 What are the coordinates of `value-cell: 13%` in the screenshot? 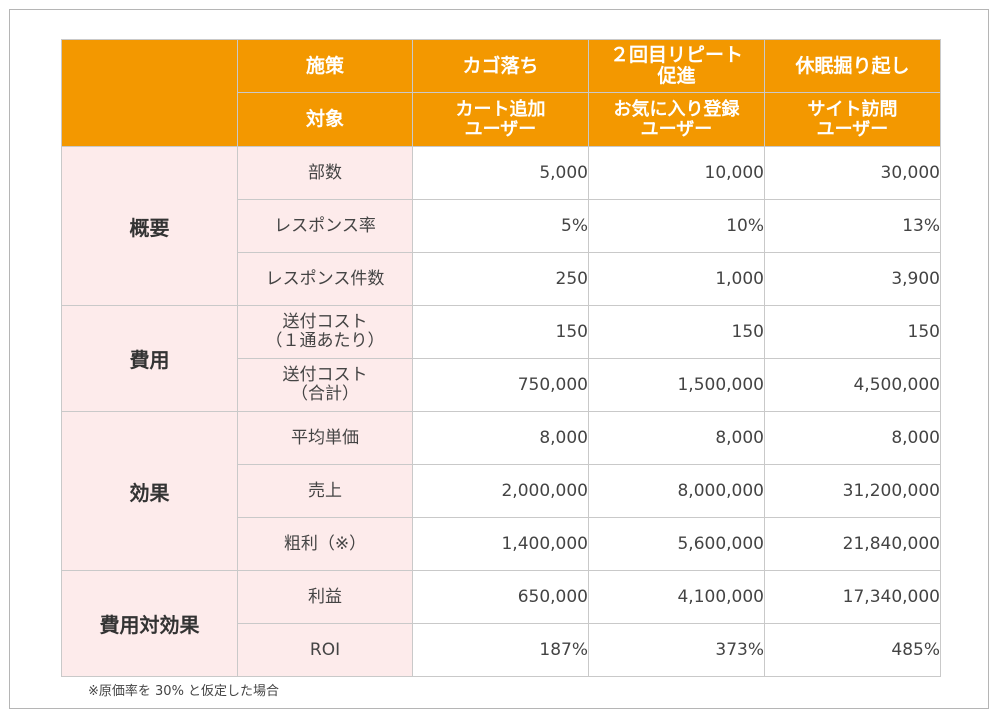 It's located at (852, 226).